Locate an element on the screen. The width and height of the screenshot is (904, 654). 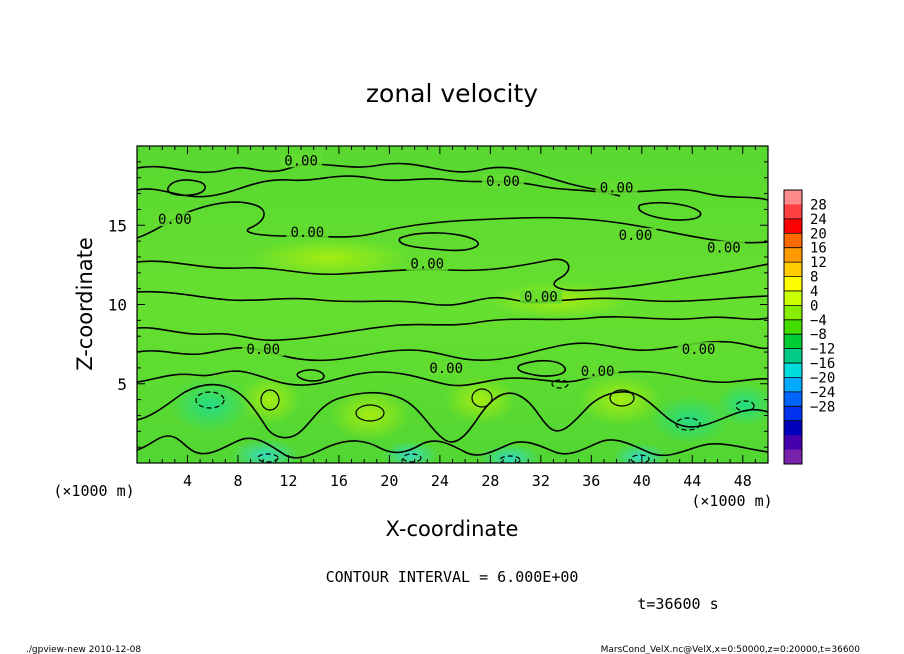
y-axis-label: Z-coordinate is located at coordinates (85, 304).